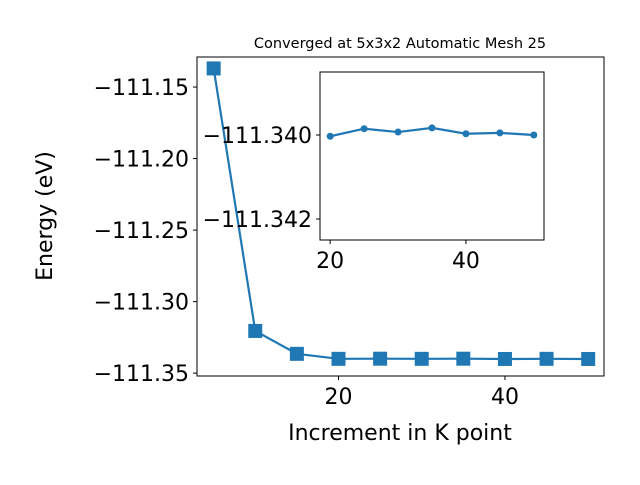  What do you see at coordinates (400, 44) in the screenshot?
I see `chart-title: Converged at 5x3x2 Automatic Mesh 25` at bounding box center [400, 44].